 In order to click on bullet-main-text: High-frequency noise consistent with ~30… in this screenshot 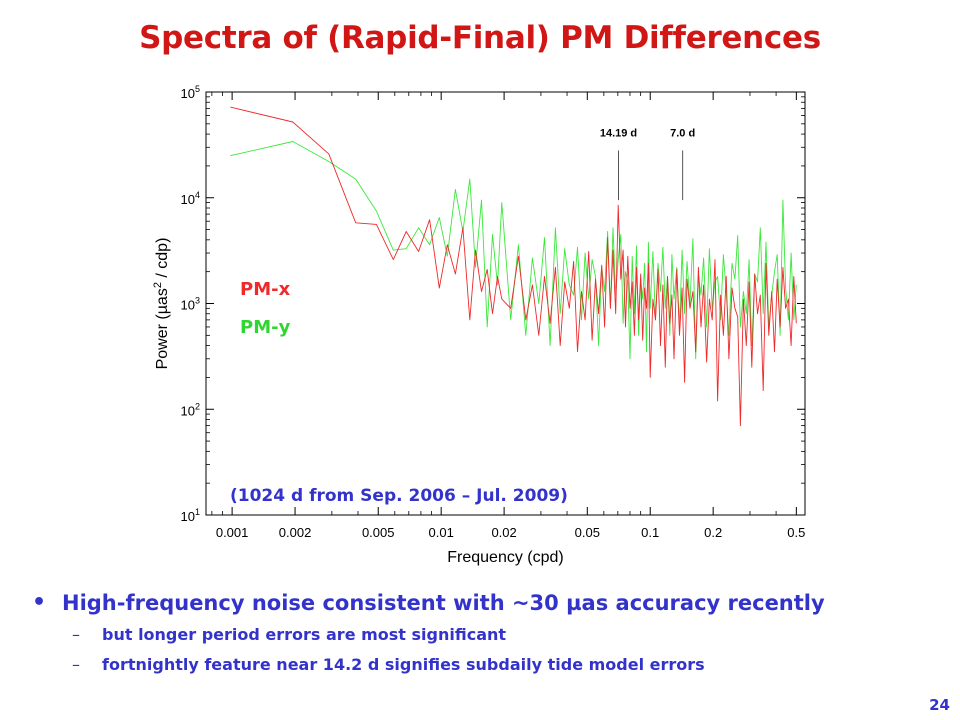, I will do `click(443, 603)`.